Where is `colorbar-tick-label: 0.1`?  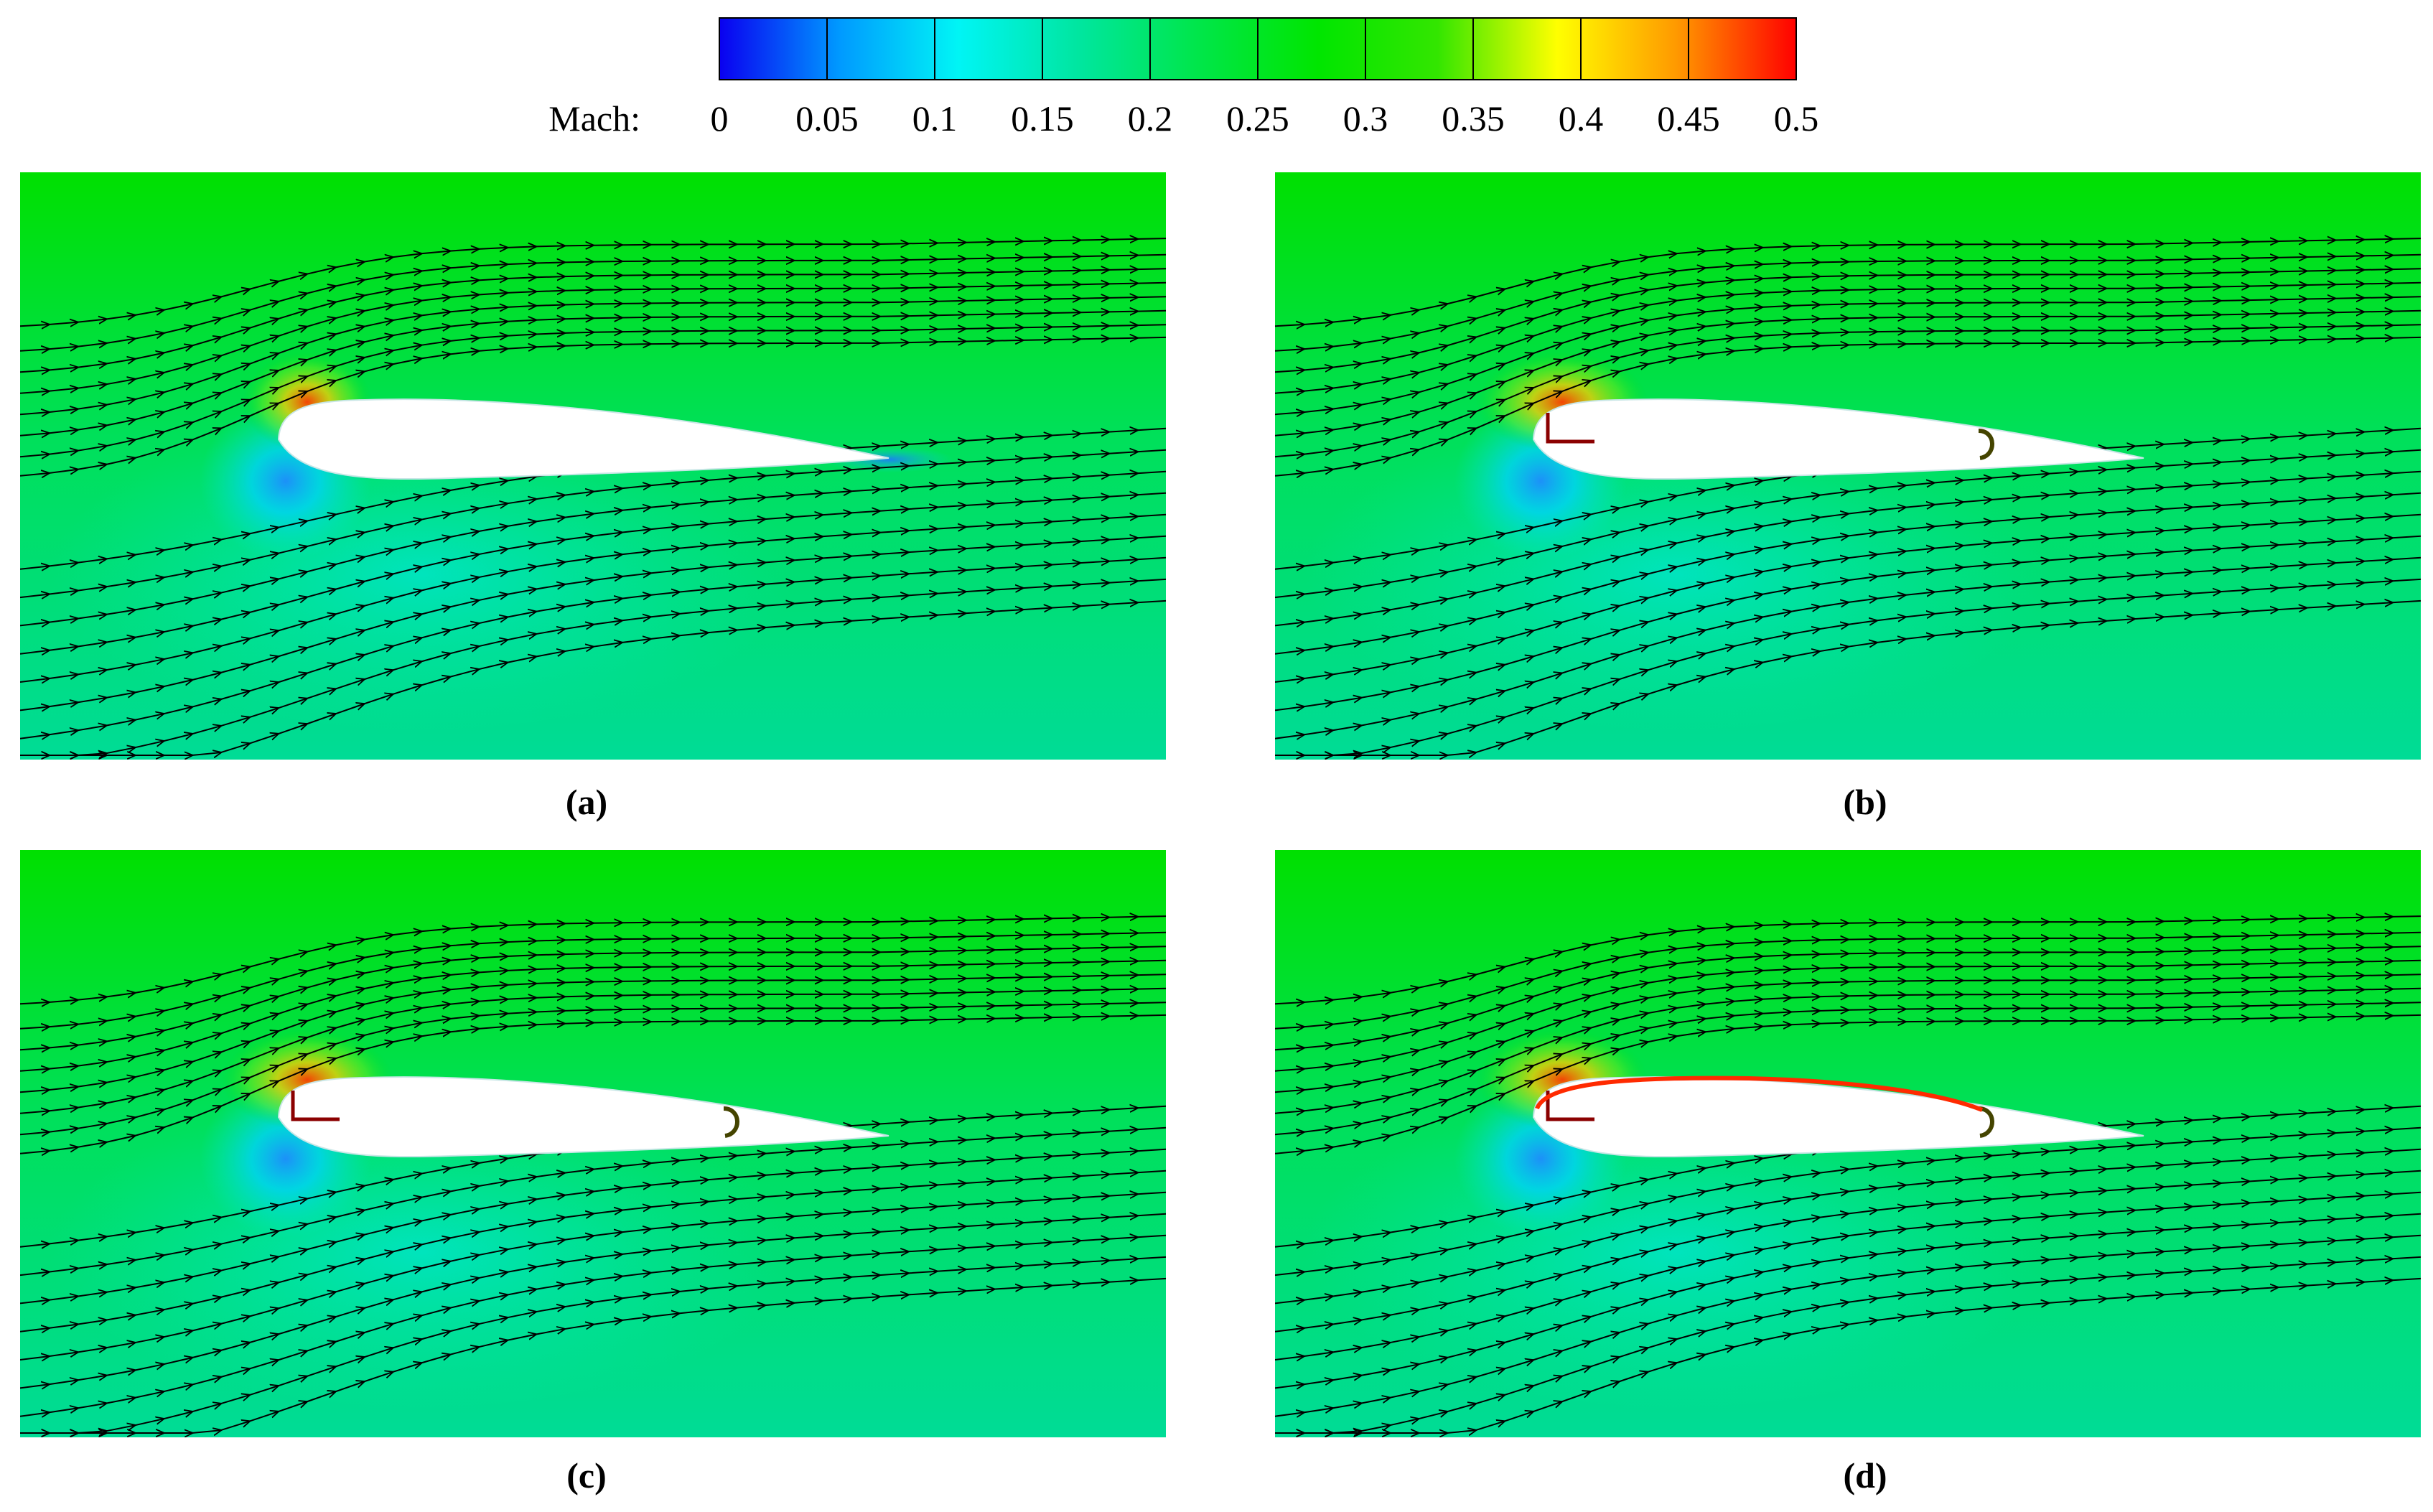
colorbar-tick-label: 0.1 is located at coordinates (935, 118).